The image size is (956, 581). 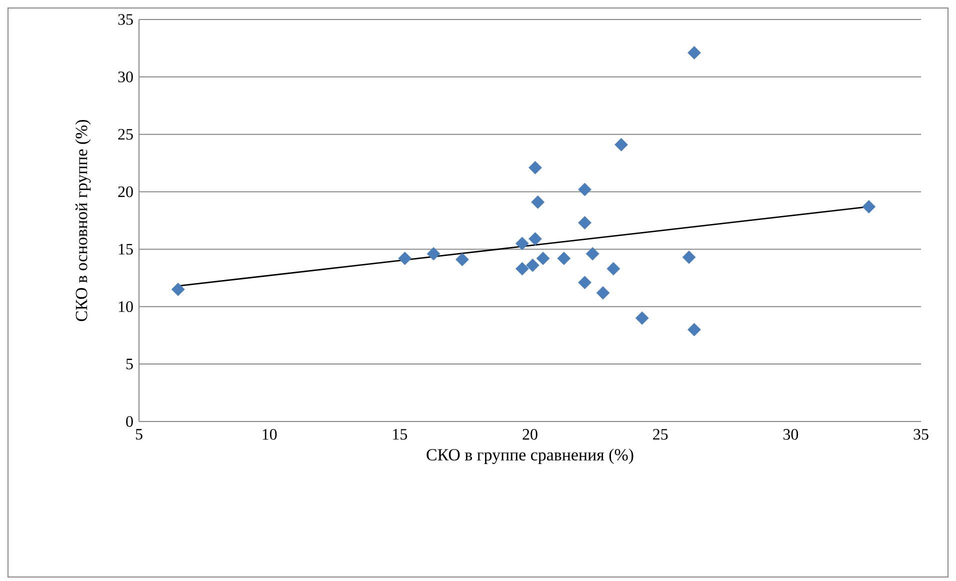 I want to click on y-tick-label: 5, so click(x=129, y=364).